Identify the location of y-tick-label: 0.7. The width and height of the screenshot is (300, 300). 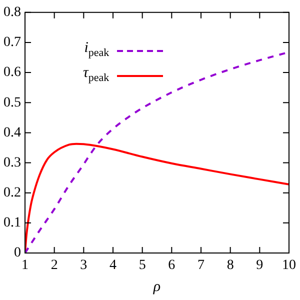
(12, 42).